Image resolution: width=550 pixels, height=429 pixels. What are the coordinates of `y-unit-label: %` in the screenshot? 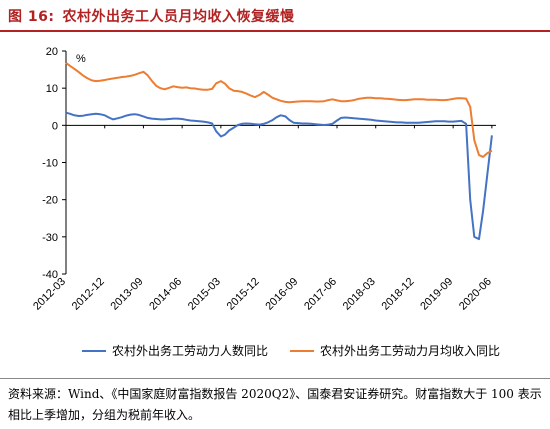 It's located at (81, 59).